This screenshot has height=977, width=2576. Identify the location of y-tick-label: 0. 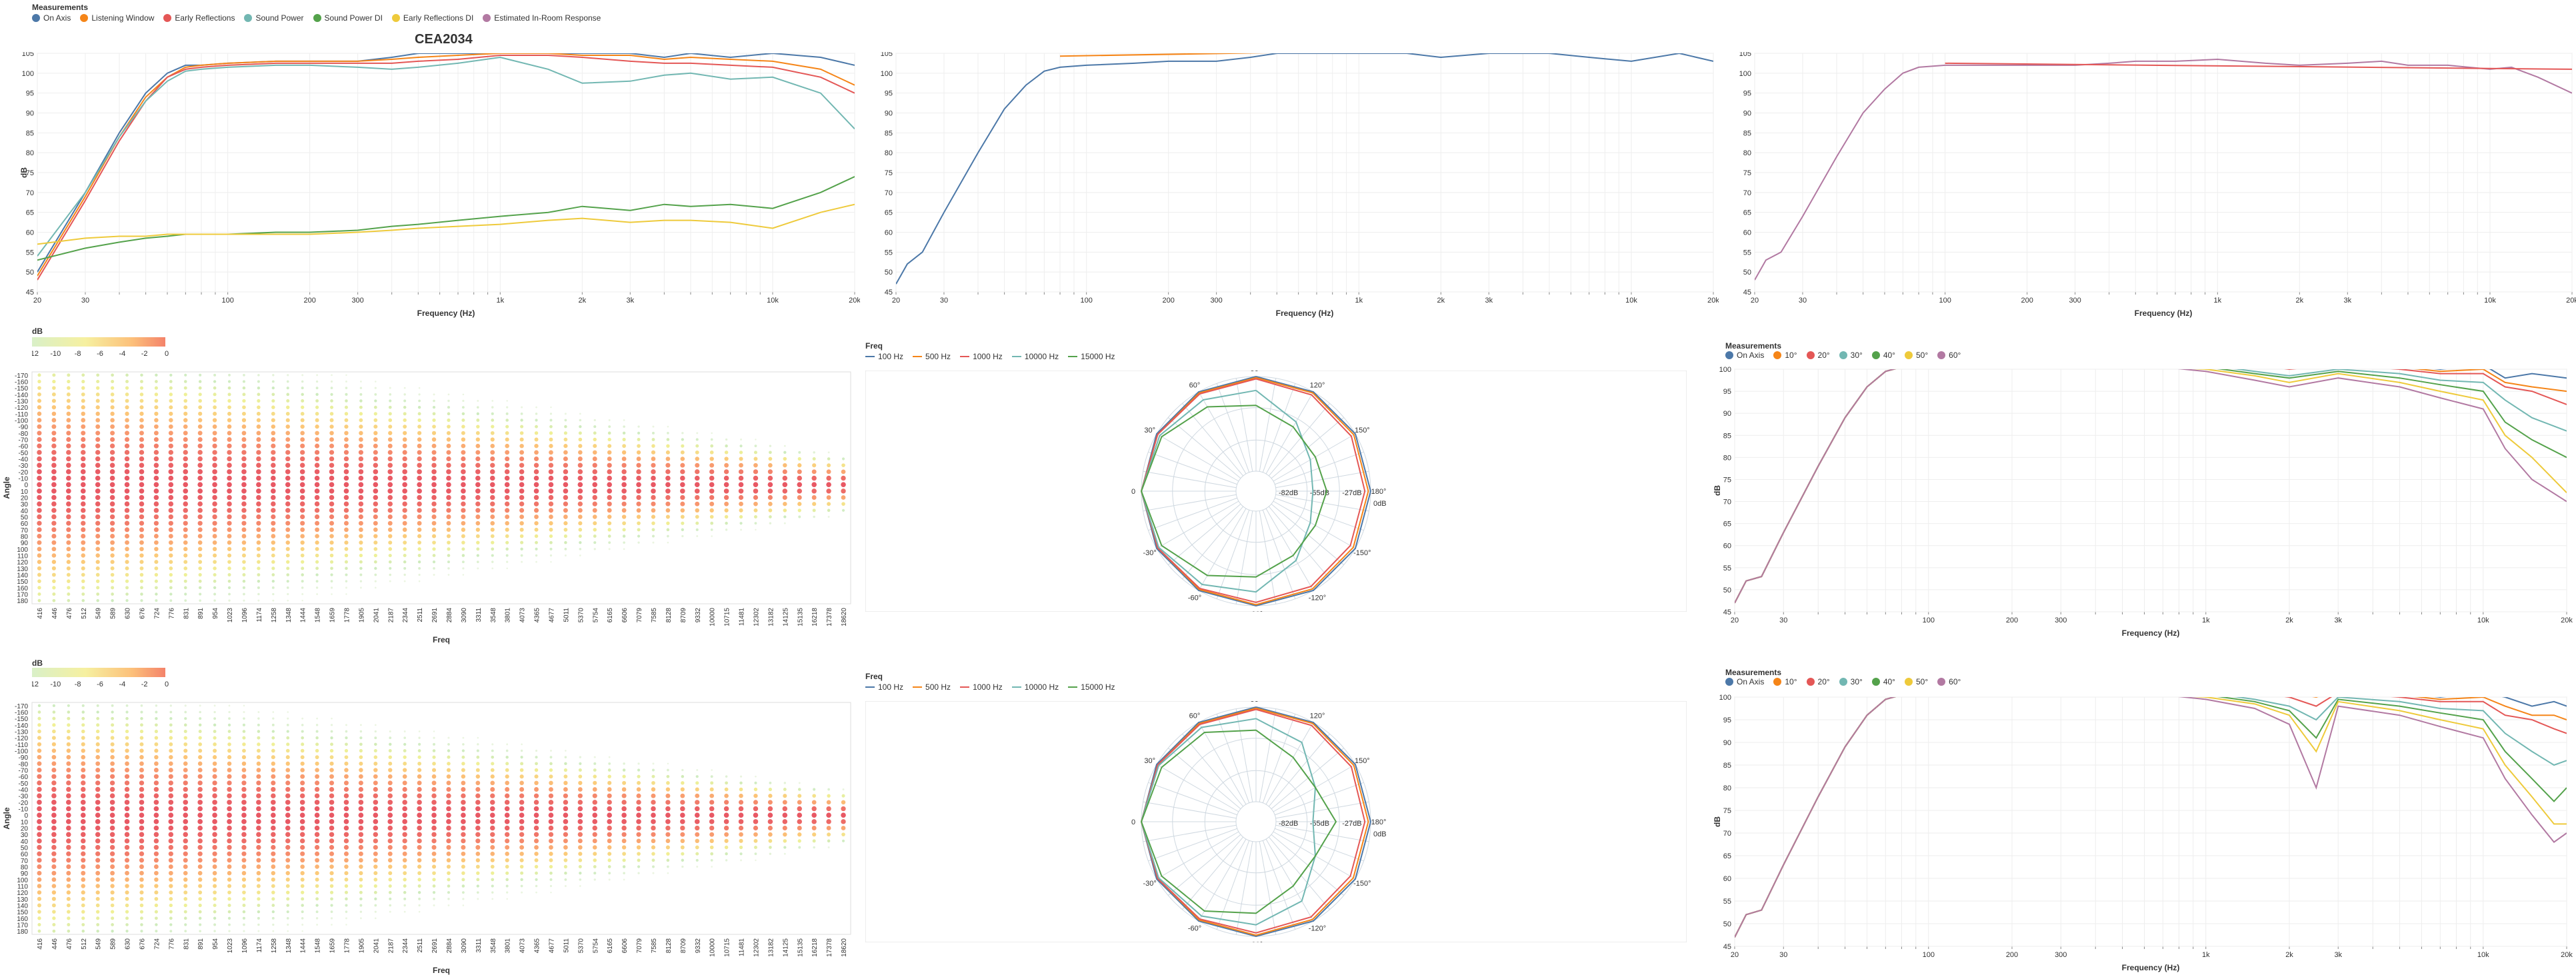
(26, 816).